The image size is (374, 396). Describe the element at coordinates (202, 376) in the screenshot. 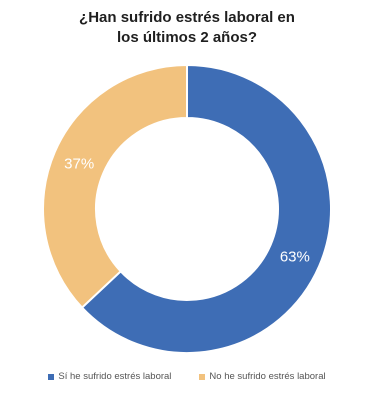

I see `legend-swatch-no` at that location.